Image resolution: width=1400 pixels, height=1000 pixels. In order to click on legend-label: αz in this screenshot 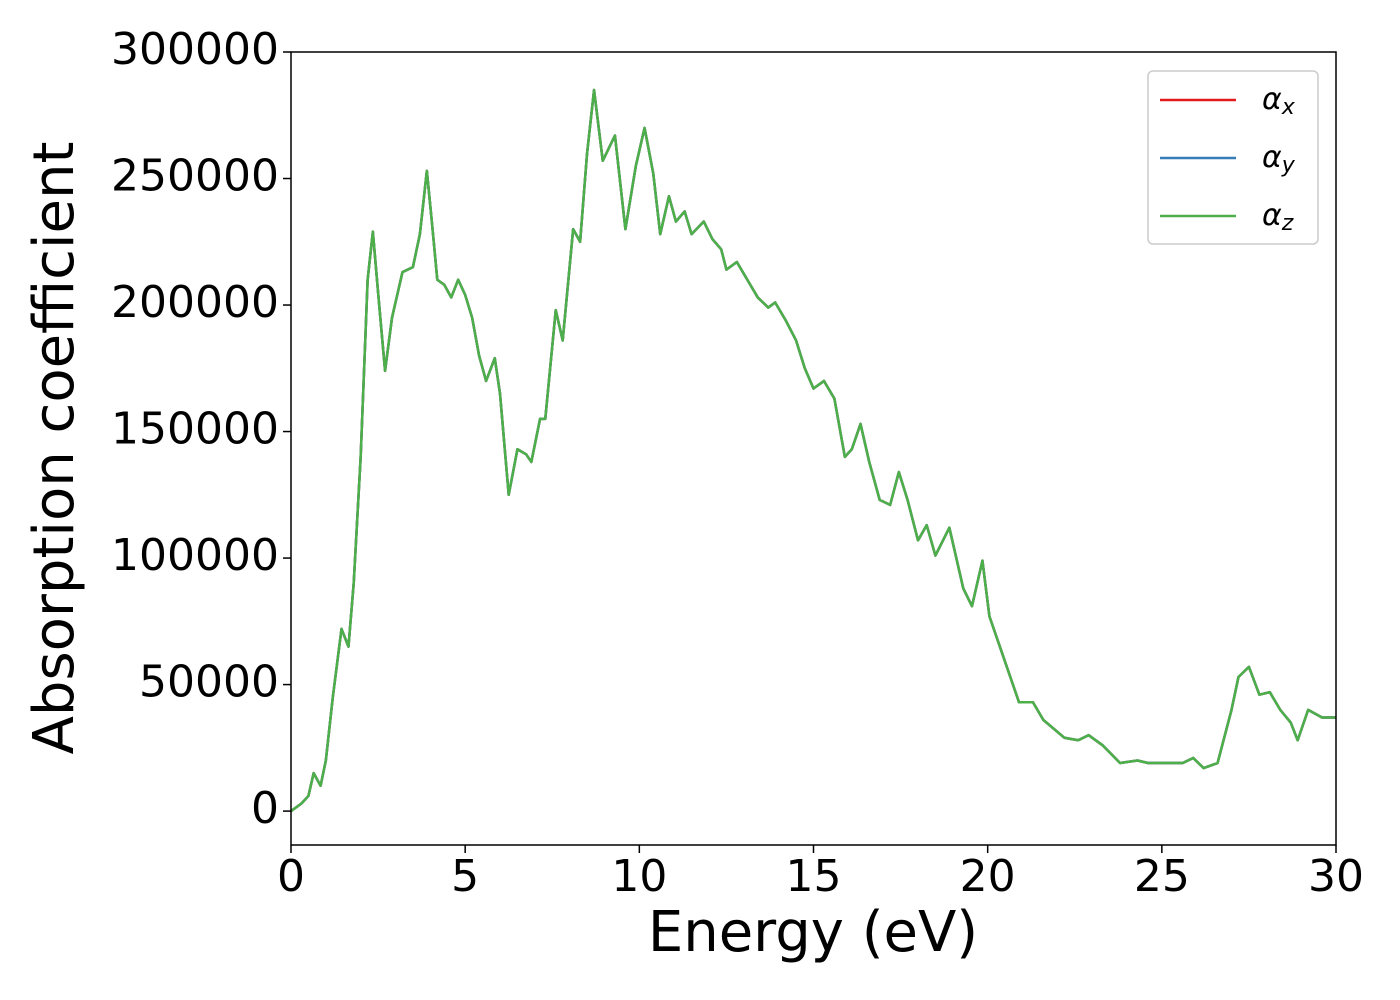, I will do `click(1278, 217)`.